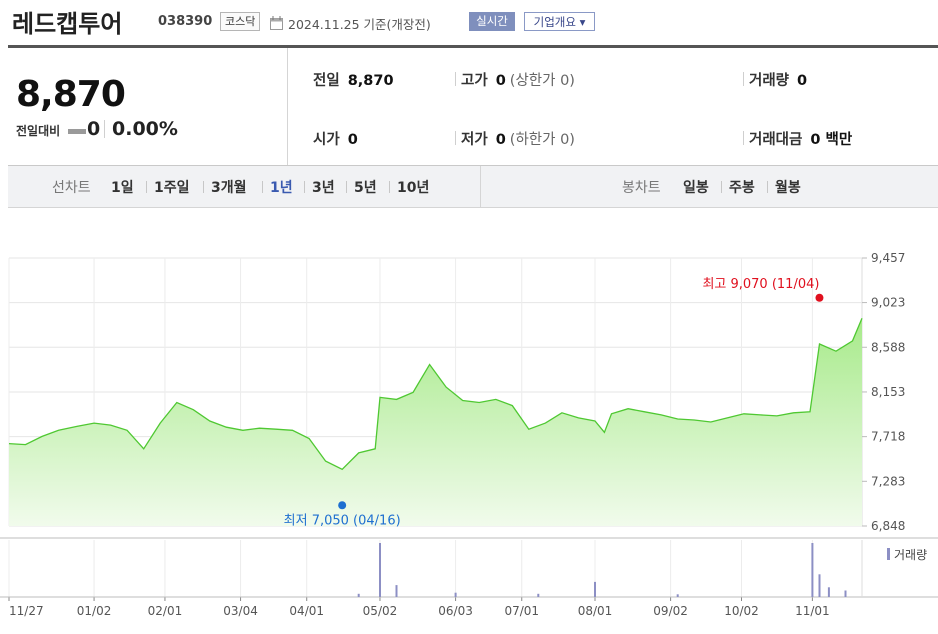  I want to click on low-stat: 저가 0 (하한가 0), so click(518, 138).